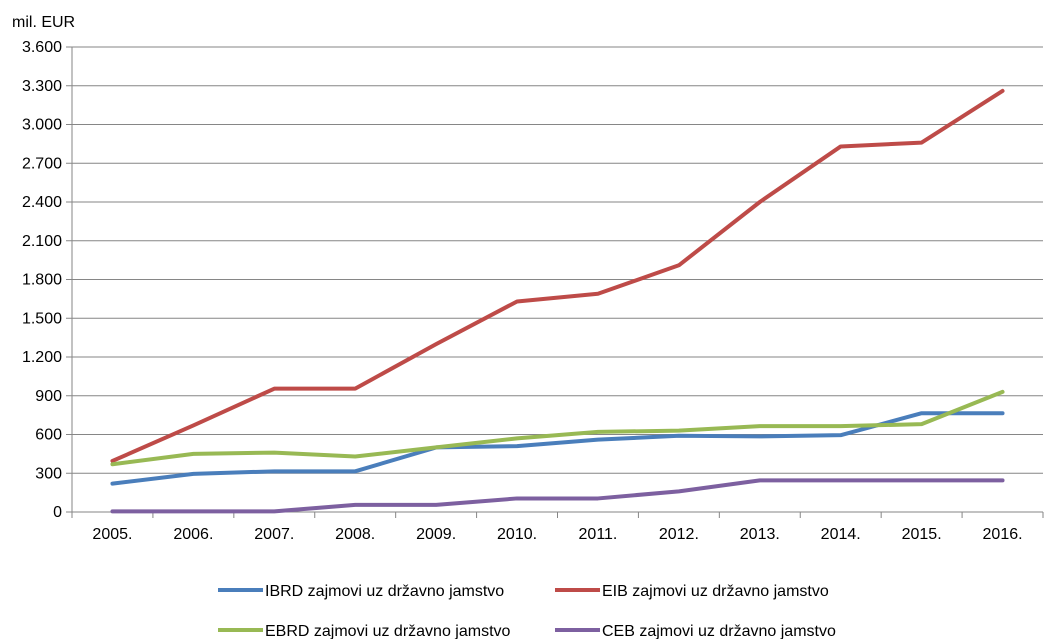 The image size is (1058, 639). What do you see at coordinates (274, 534) in the screenshot?
I see `x-tick-label: 2007.` at bounding box center [274, 534].